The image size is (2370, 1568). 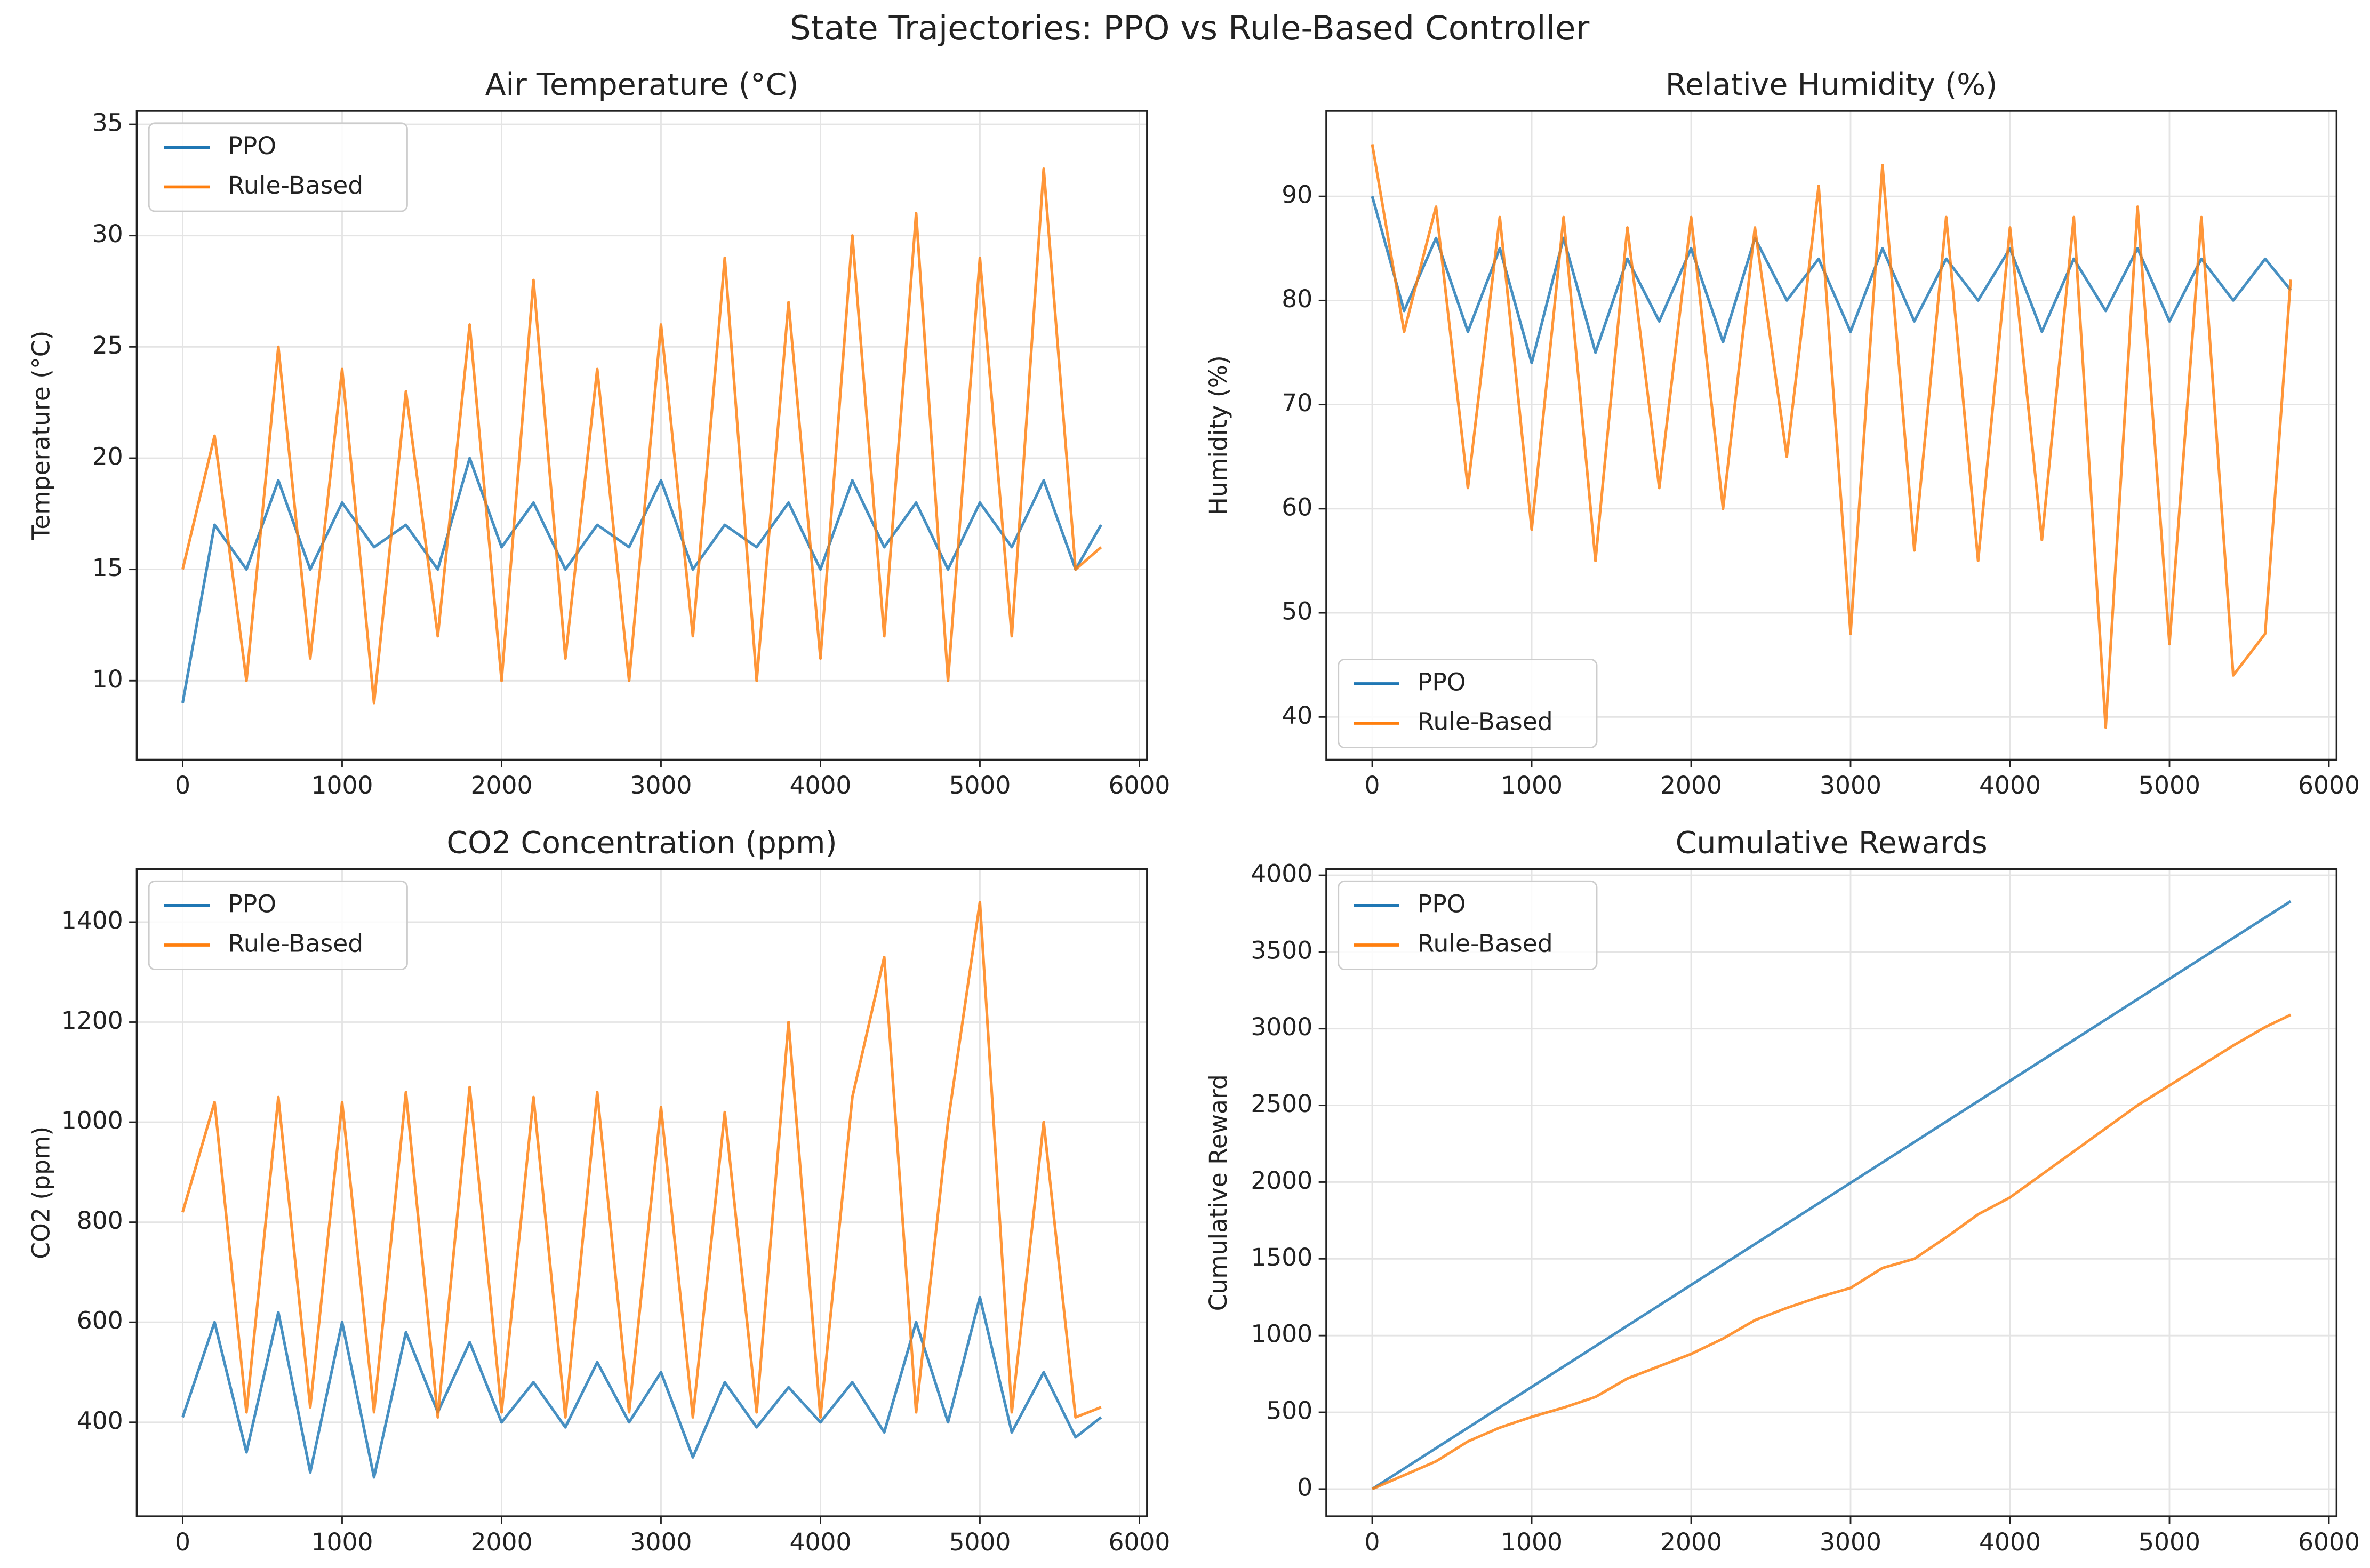 I want to click on y-tick-label: 60, so click(x=1297, y=507).